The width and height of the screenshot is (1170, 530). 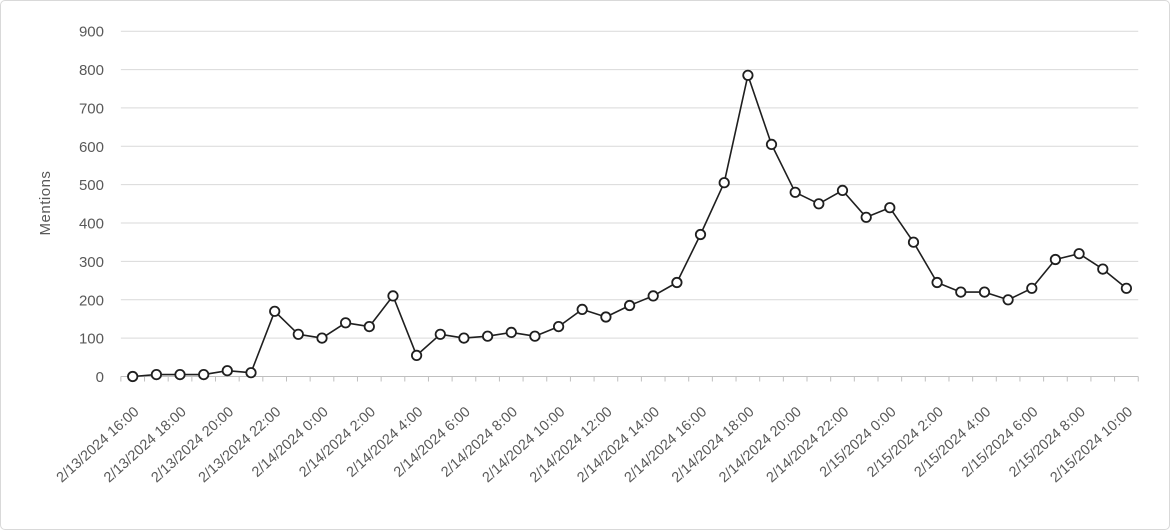 I want to click on y-tick-label: 400, so click(x=91, y=224).